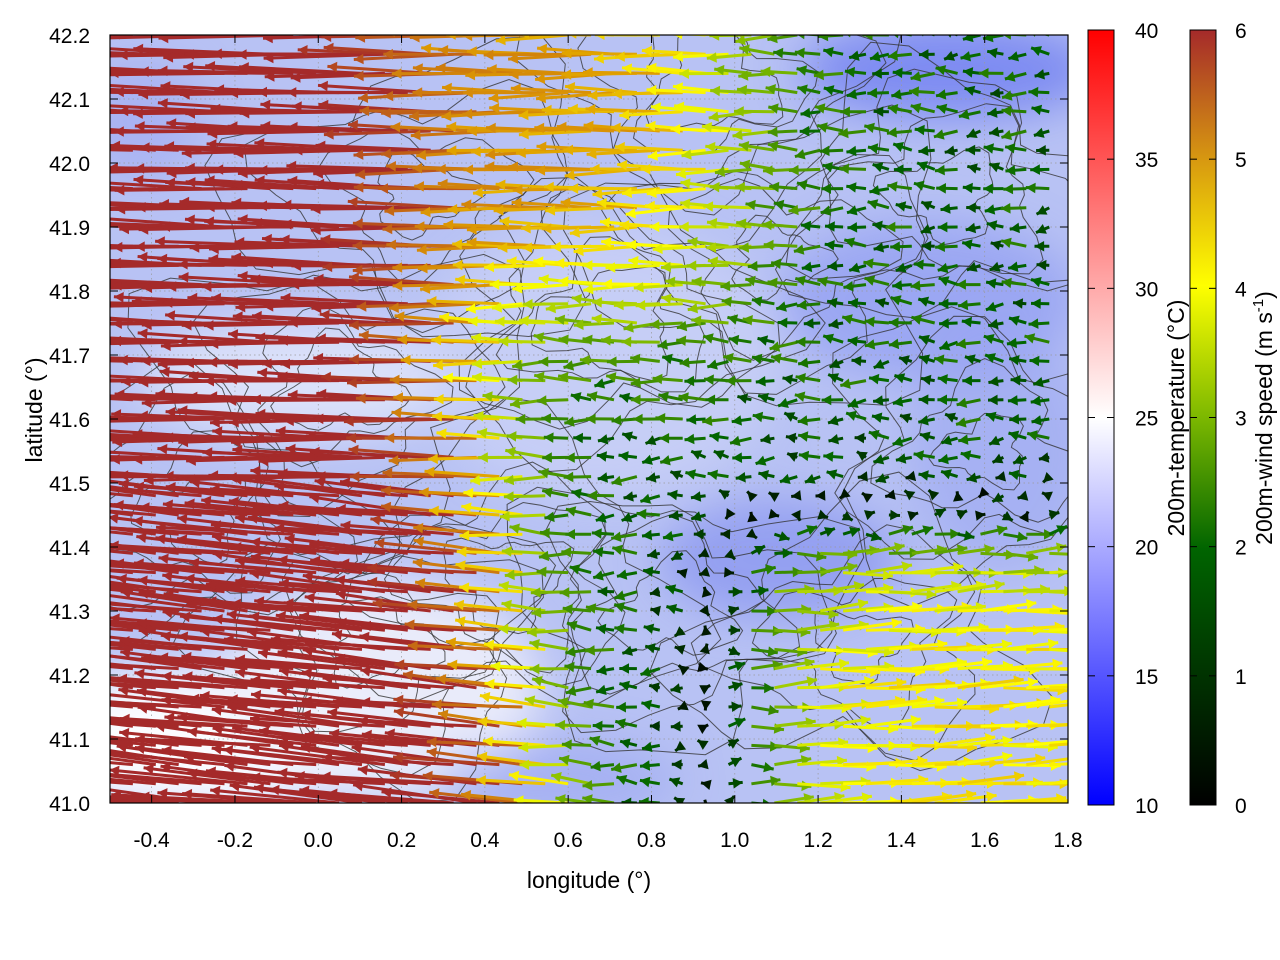 The image size is (1280, 960). Describe the element at coordinates (1263, 418) in the screenshot. I see `wind-colorbar-label: 200m-wind speed (m s-1)` at that location.